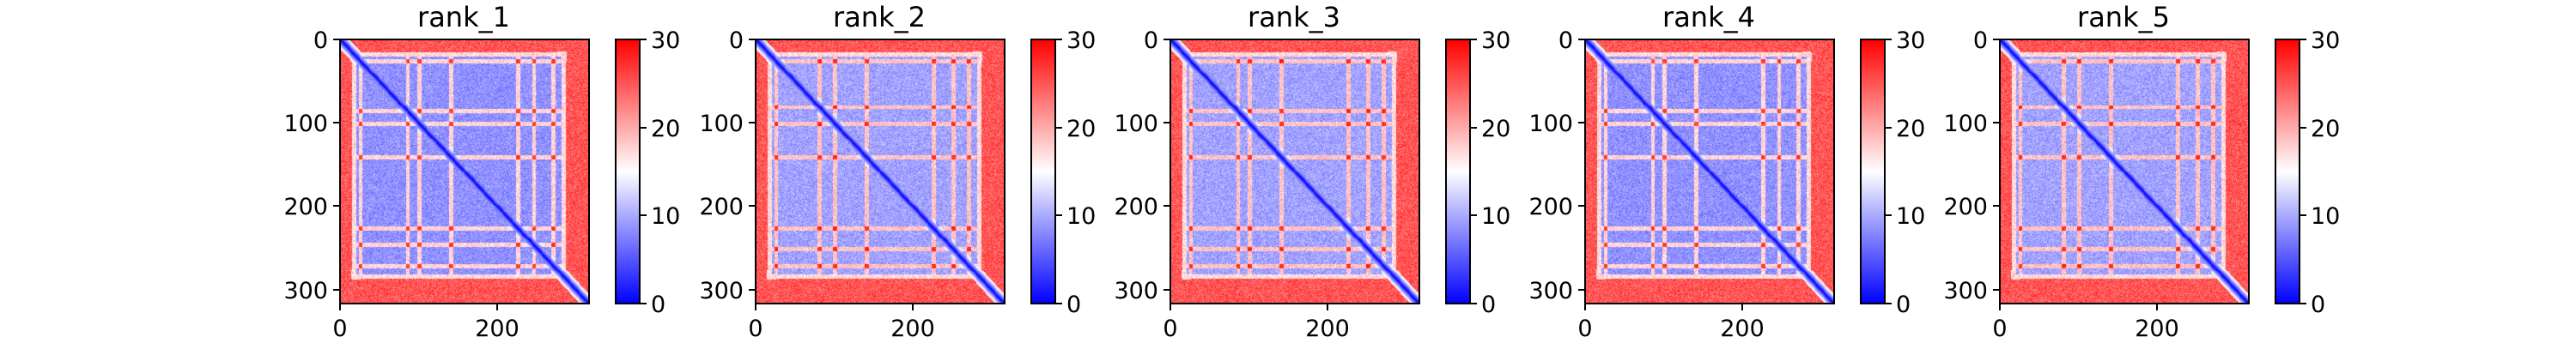 Image resolution: width=2576 pixels, height=343 pixels. I want to click on panel-title: rank_1, so click(463, 17).